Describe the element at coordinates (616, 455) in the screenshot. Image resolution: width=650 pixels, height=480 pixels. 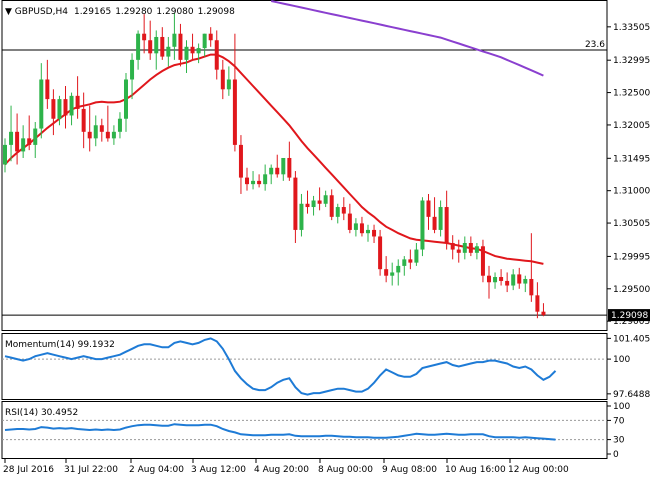
I see `rsi-tick-label: 0` at that location.